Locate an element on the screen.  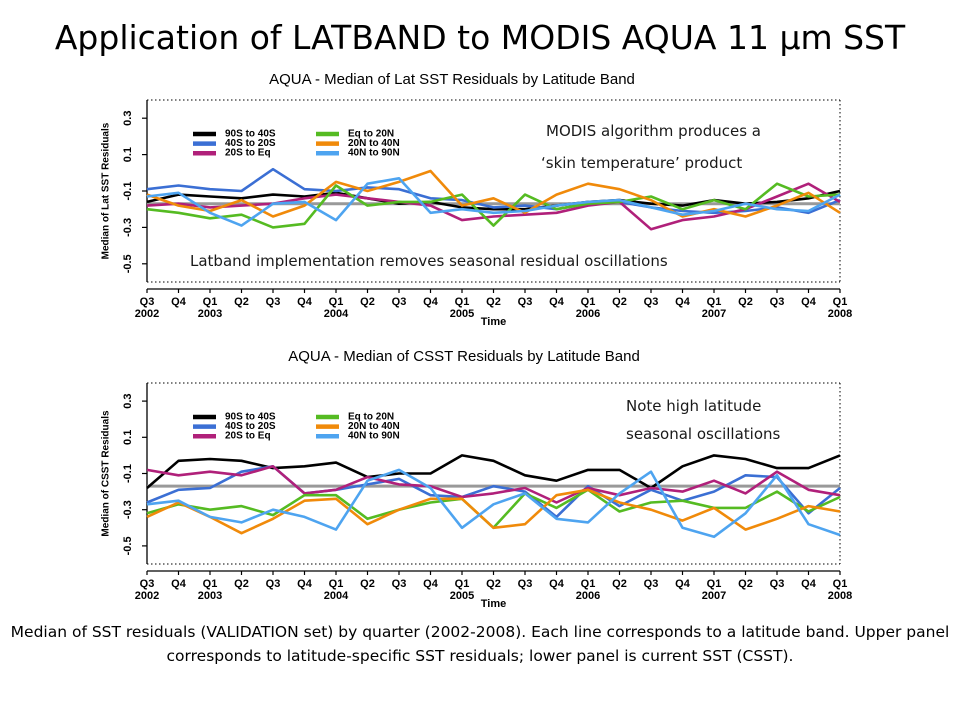
x-tick-year-label: 2002 is located at coordinates (147, 314).